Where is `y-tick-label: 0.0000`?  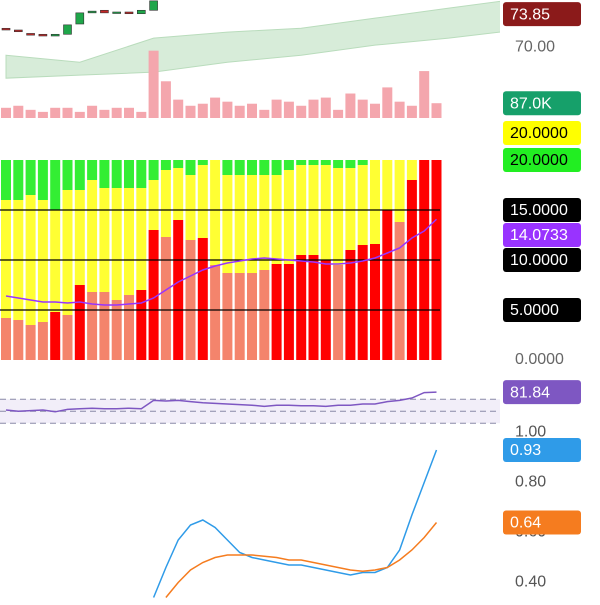 y-tick-label: 0.0000 is located at coordinates (539, 359).